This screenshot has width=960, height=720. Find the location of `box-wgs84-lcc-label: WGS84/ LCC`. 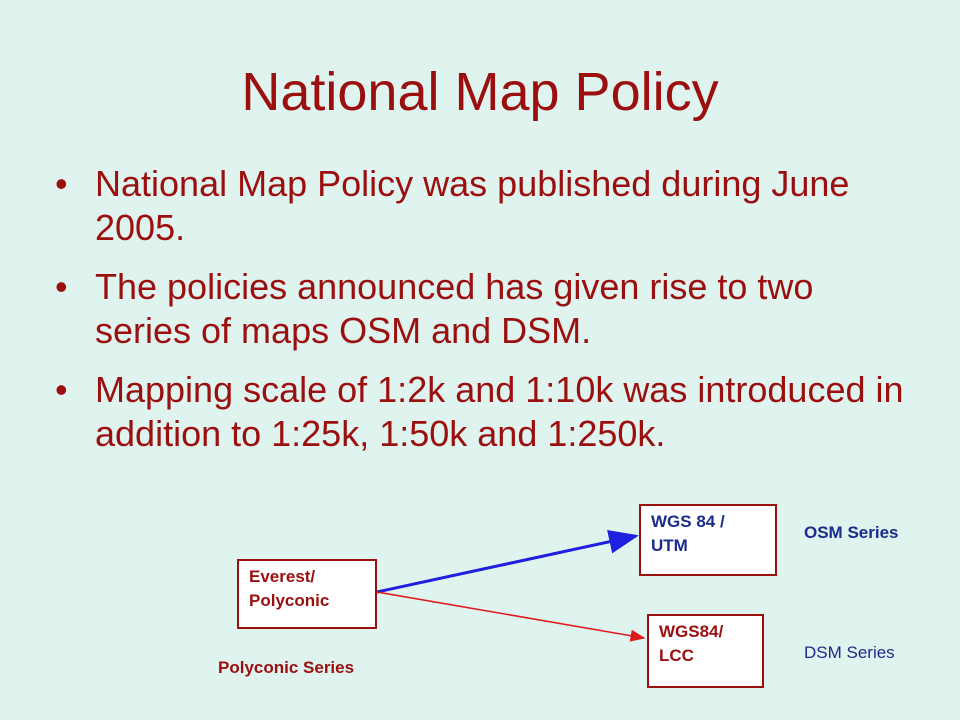

box-wgs84-lcc-label: WGS84/ LCC is located at coordinates (691, 643).